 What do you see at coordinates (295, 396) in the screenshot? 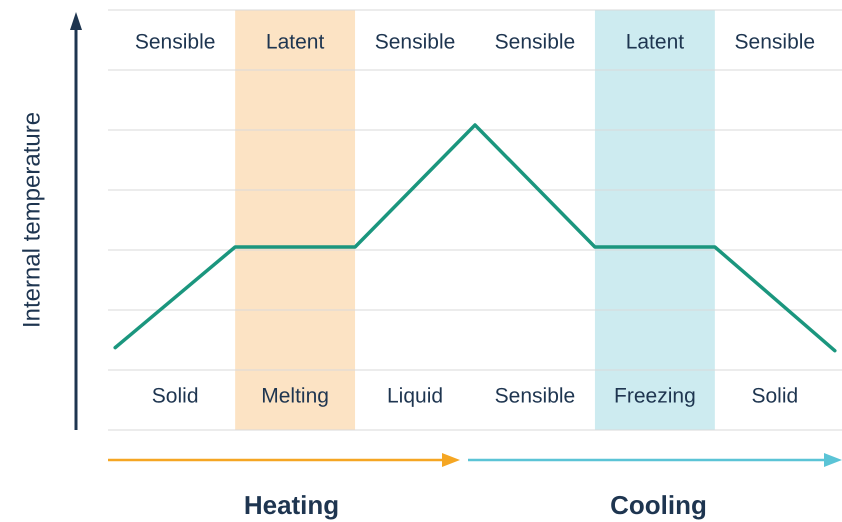
I see `annotation: Melting` at bounding box center [295, 396].